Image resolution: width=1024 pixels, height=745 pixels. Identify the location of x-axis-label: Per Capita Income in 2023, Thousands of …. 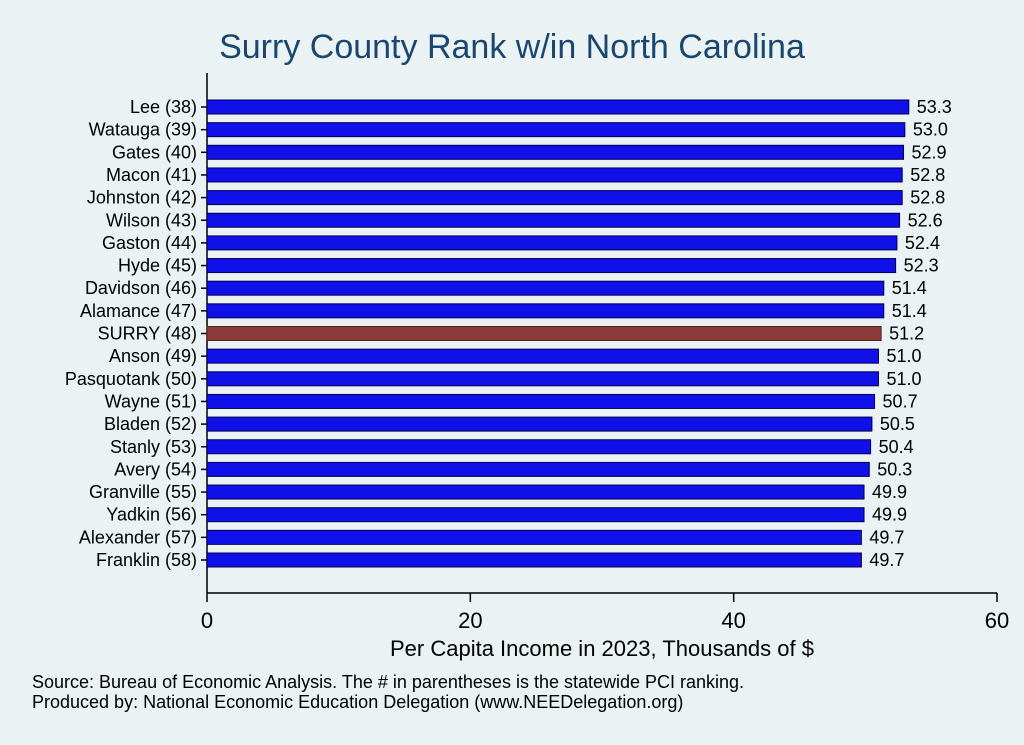
(602, 648).